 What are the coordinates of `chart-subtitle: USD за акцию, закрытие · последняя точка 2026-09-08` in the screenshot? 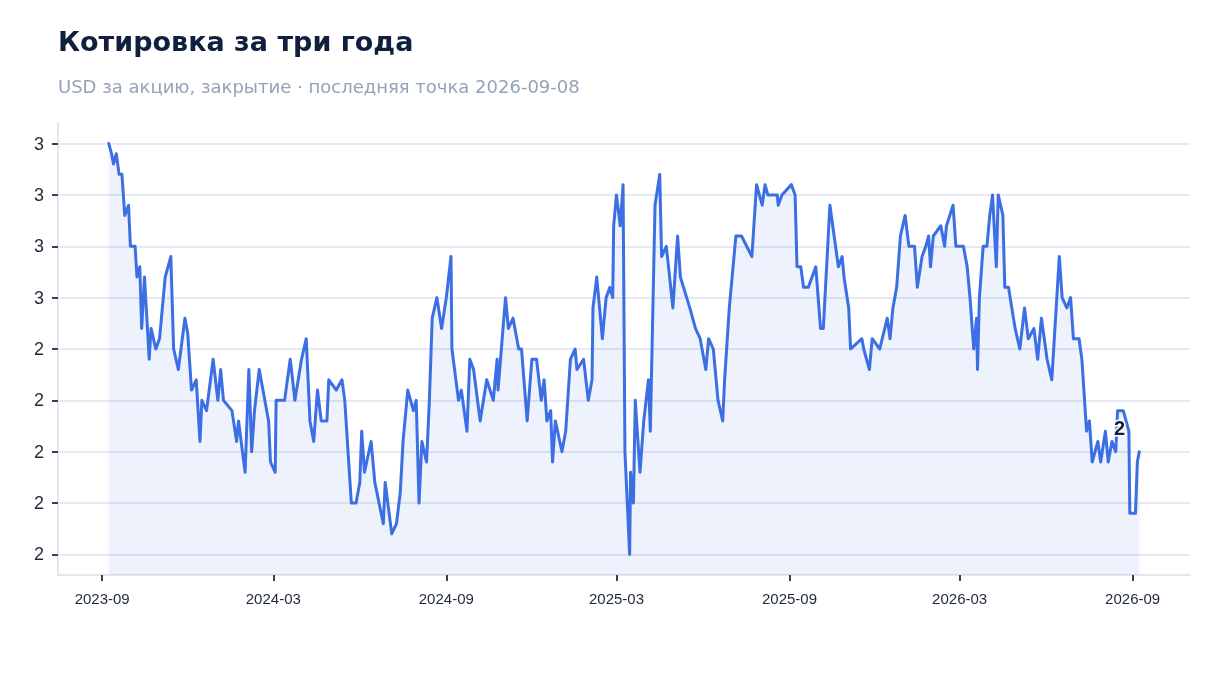 It's located at (319, 86).